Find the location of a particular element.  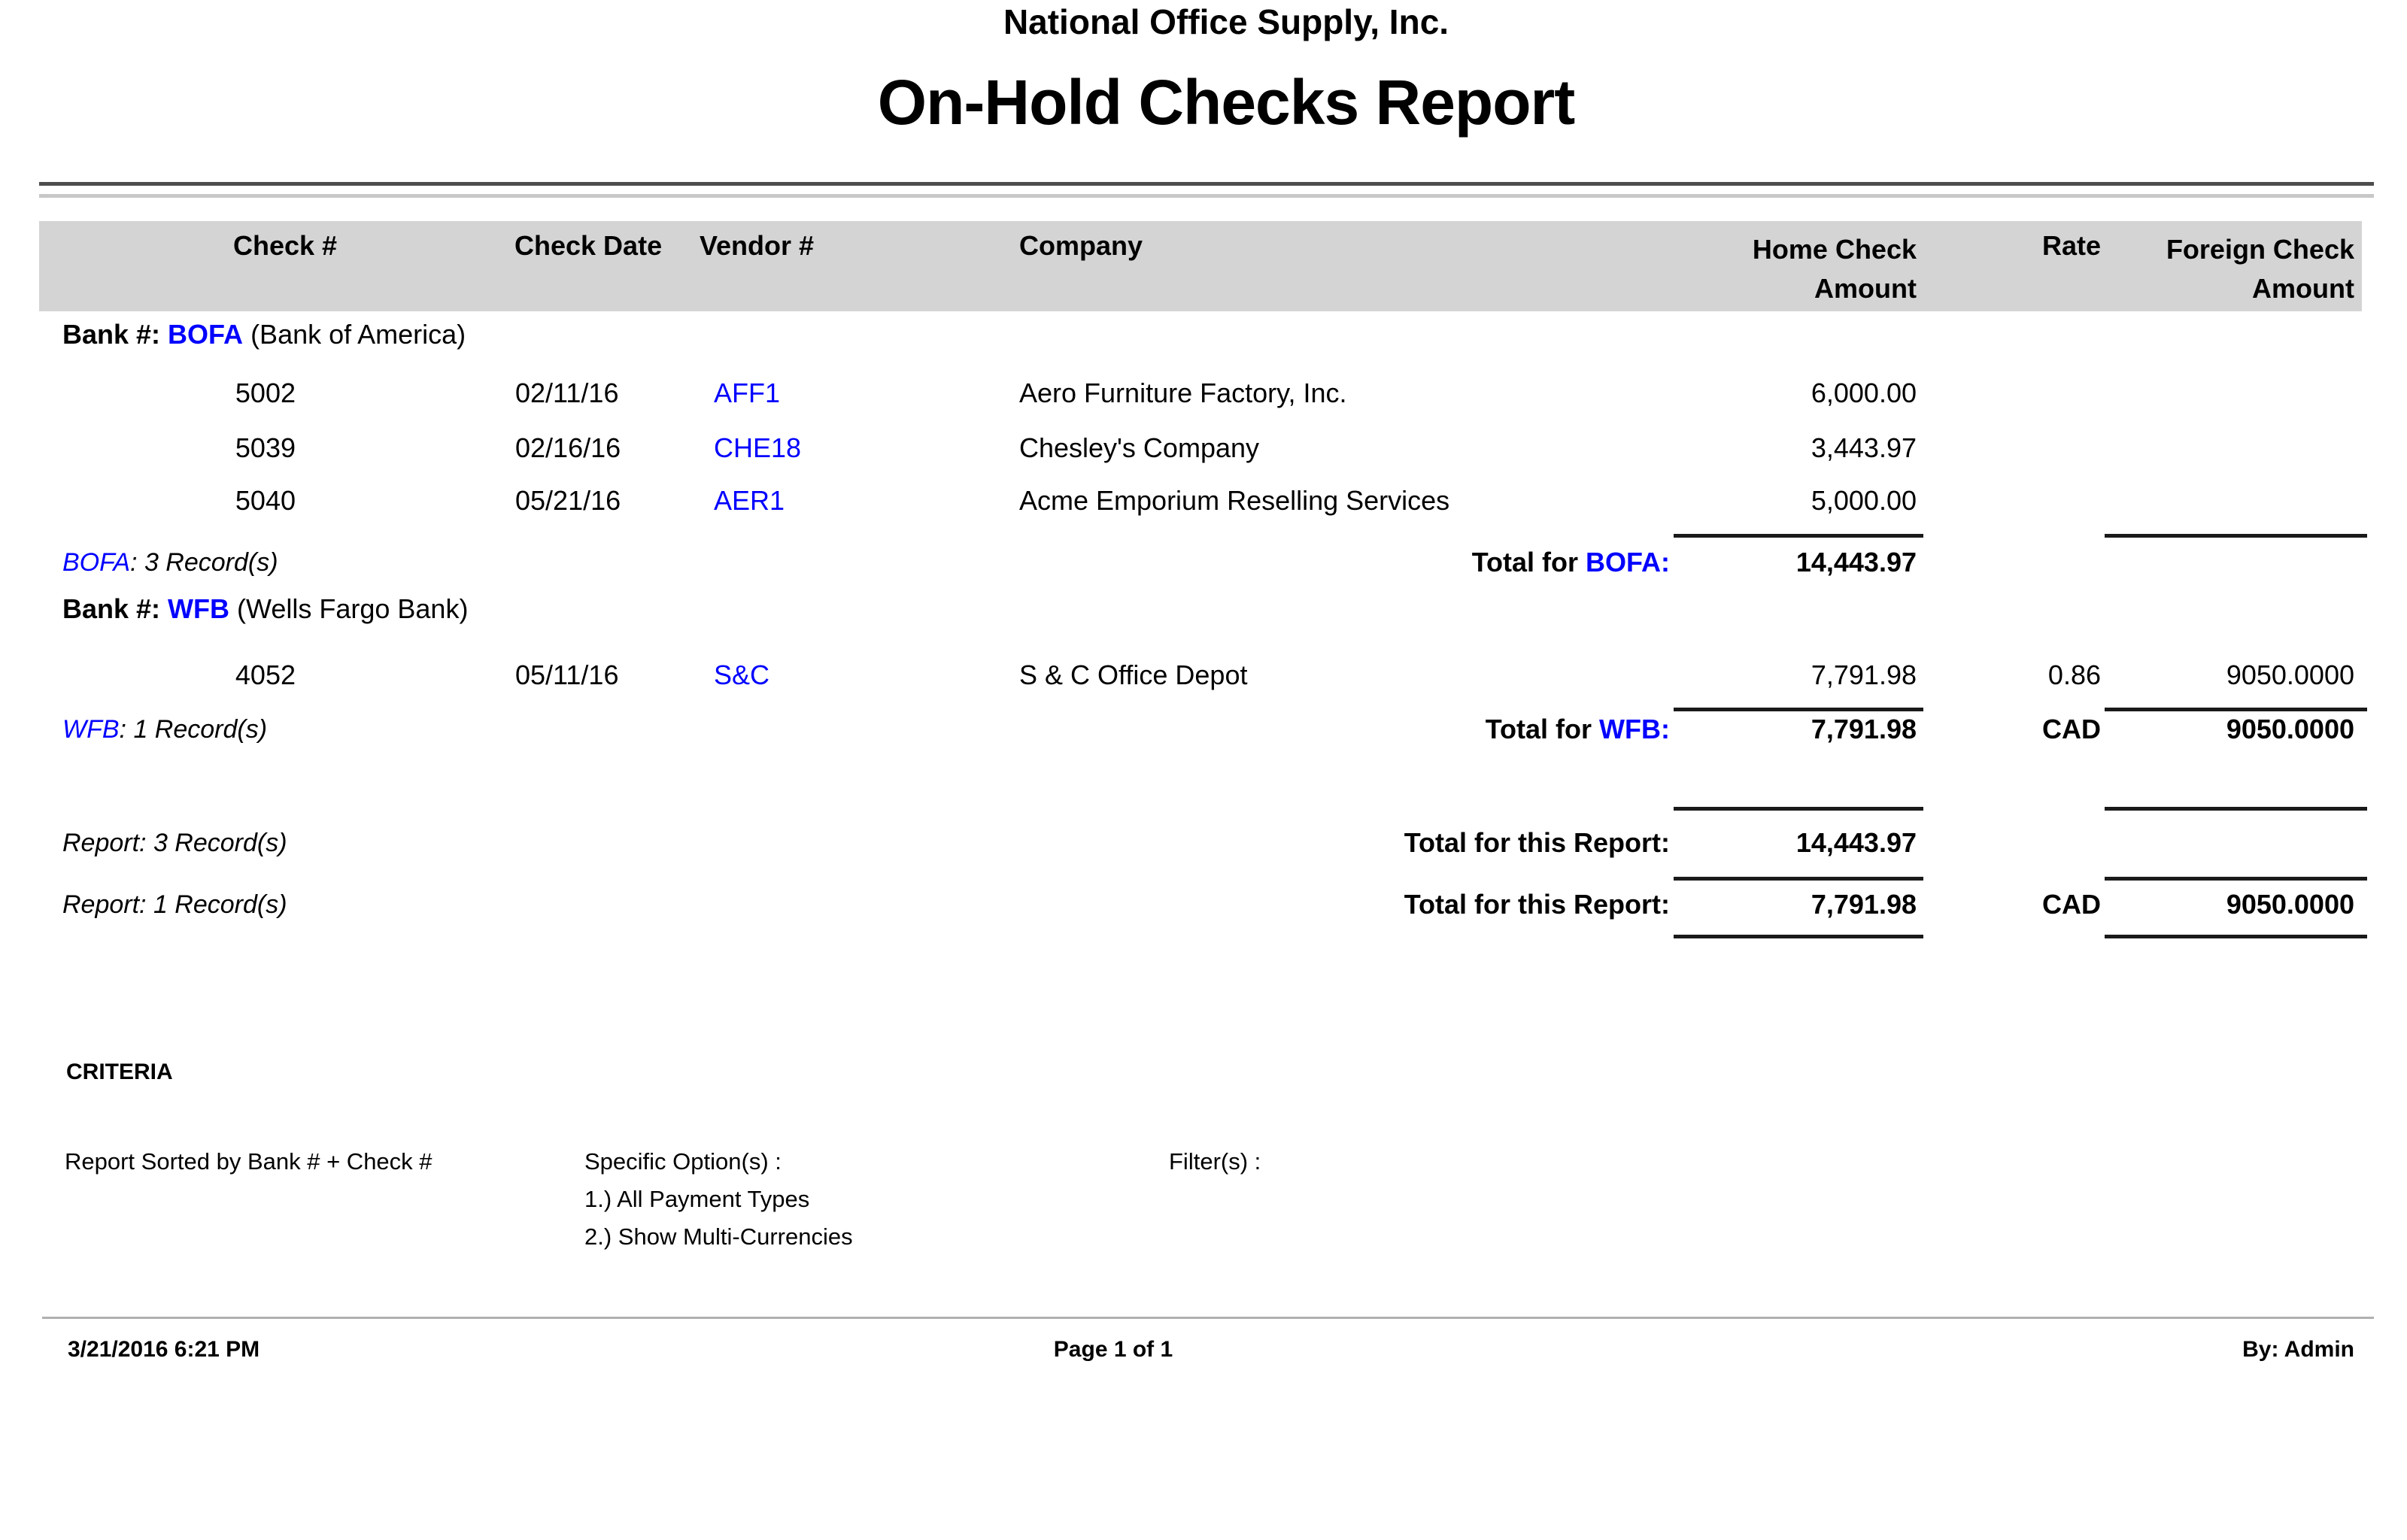

report-title: On-Hold Checks Report is located at coordinates (1226, 102).